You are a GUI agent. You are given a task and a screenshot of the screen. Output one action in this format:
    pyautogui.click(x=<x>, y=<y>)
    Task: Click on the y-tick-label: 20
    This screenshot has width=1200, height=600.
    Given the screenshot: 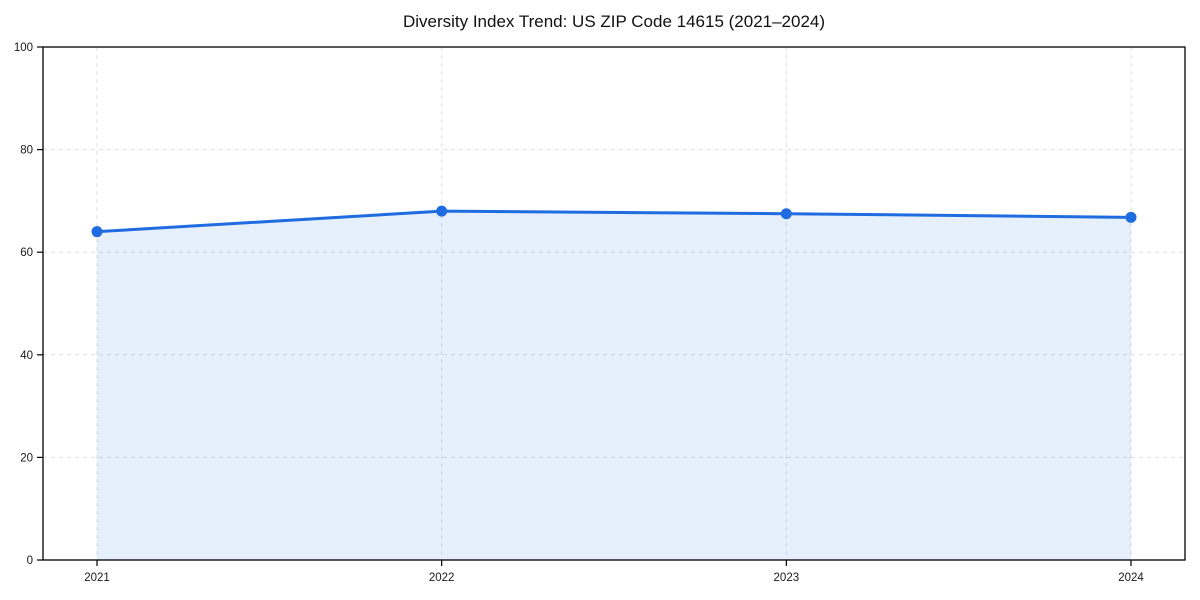 What is the action you would take?
    pyautogui.click(x=26, y=458)
    